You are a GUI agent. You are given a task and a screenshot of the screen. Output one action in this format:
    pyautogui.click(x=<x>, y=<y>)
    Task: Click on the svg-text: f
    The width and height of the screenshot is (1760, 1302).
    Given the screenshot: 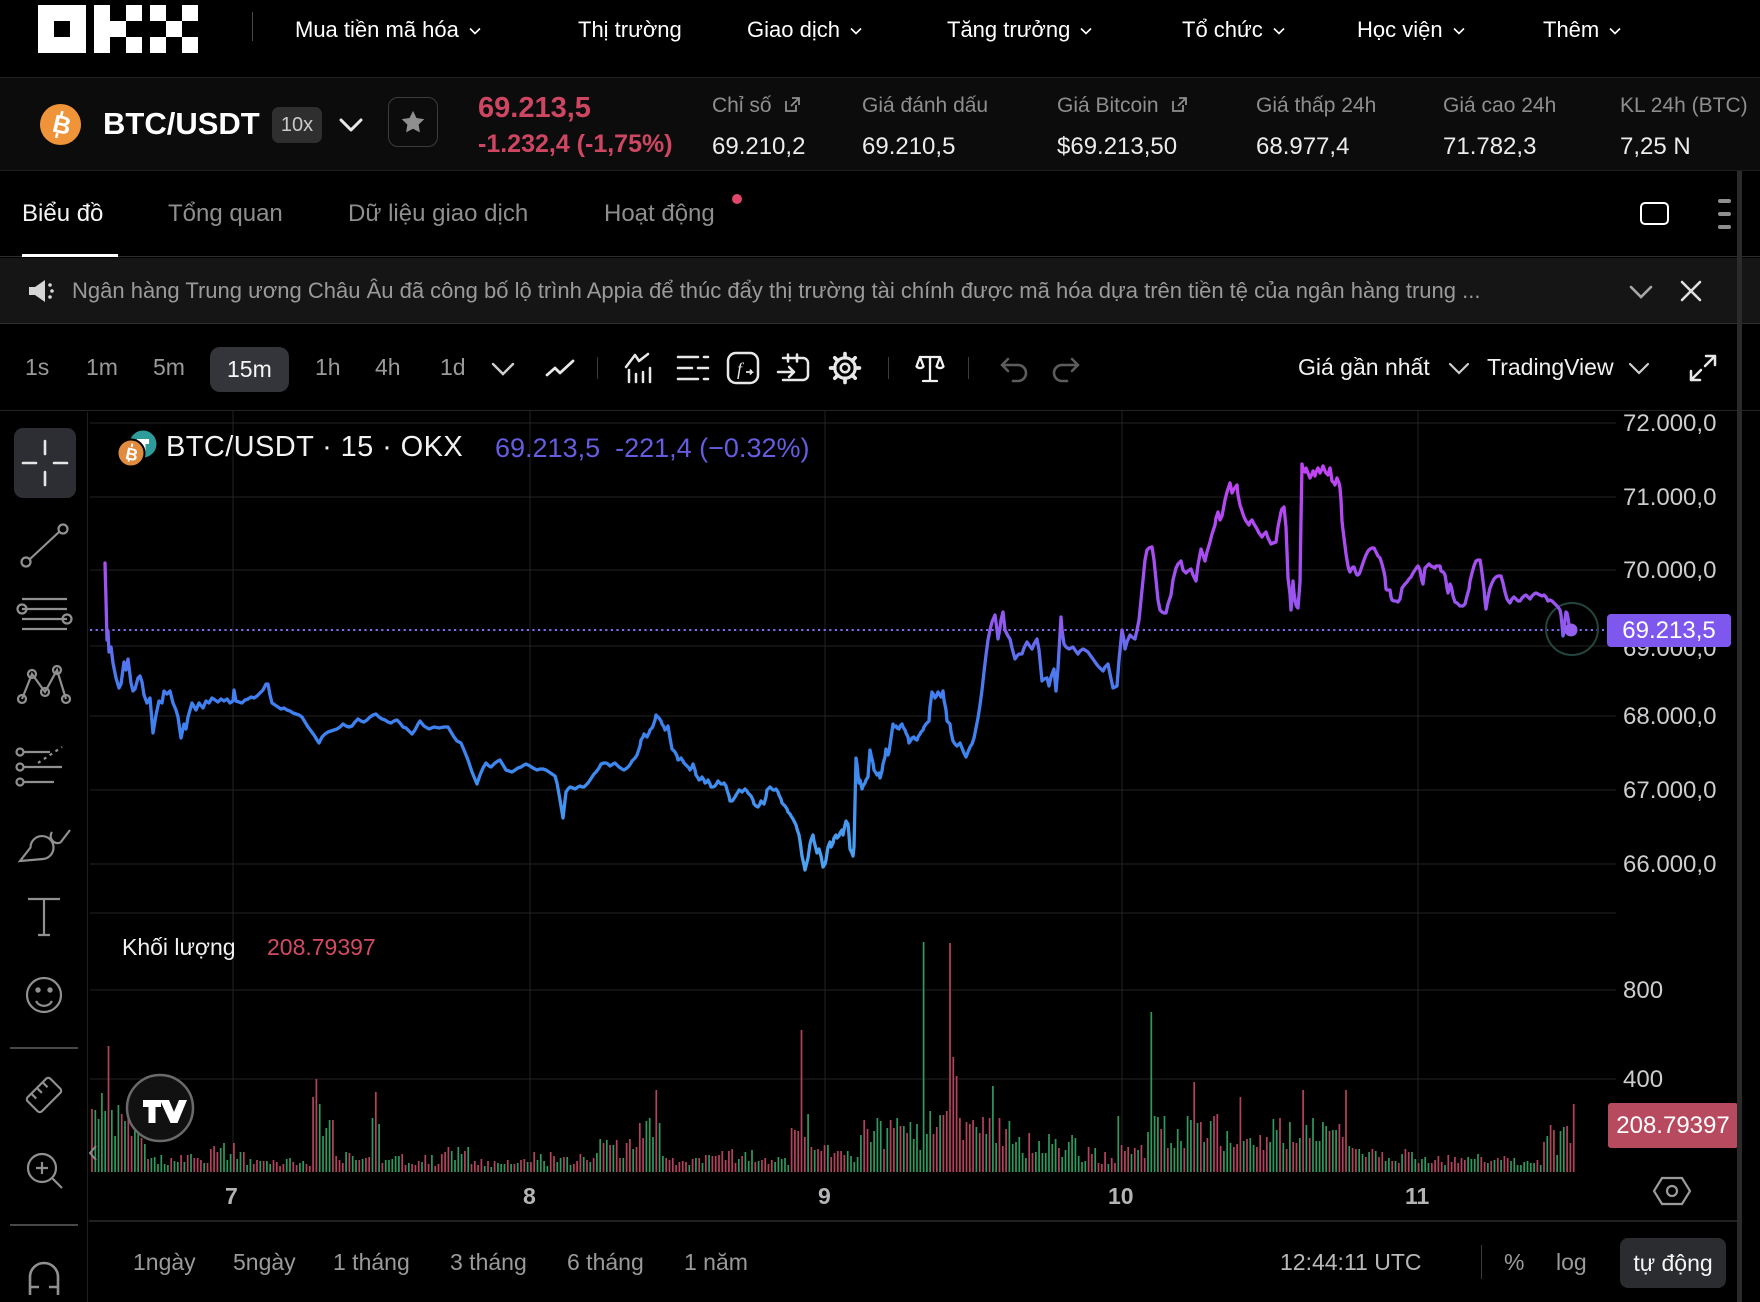 What is the action you would take?
    pyautogui.click(x=741, y=369)
    